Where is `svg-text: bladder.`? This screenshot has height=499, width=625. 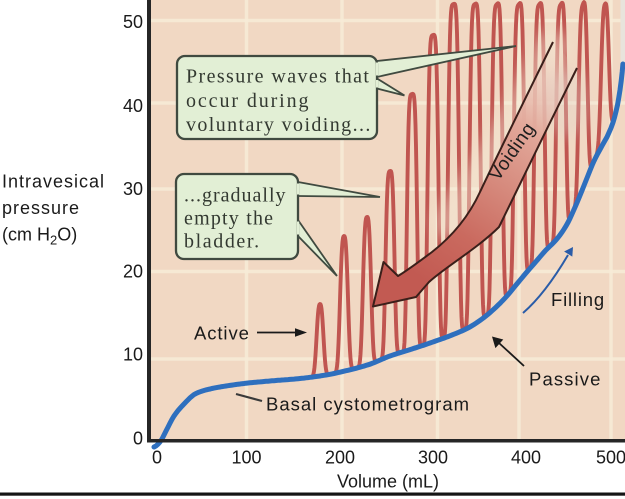 svg-text: bladder. is located at coordinates (222, 242).